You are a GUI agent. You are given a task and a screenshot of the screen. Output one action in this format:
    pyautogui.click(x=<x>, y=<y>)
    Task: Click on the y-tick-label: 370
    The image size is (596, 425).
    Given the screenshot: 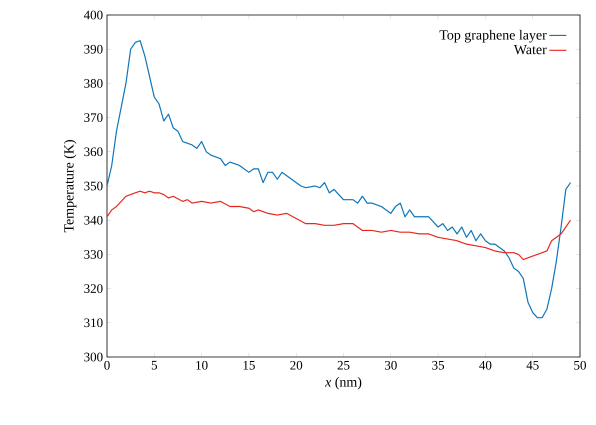 What is the action you would take?
    pyautogui.click(x=93, y=117)
    